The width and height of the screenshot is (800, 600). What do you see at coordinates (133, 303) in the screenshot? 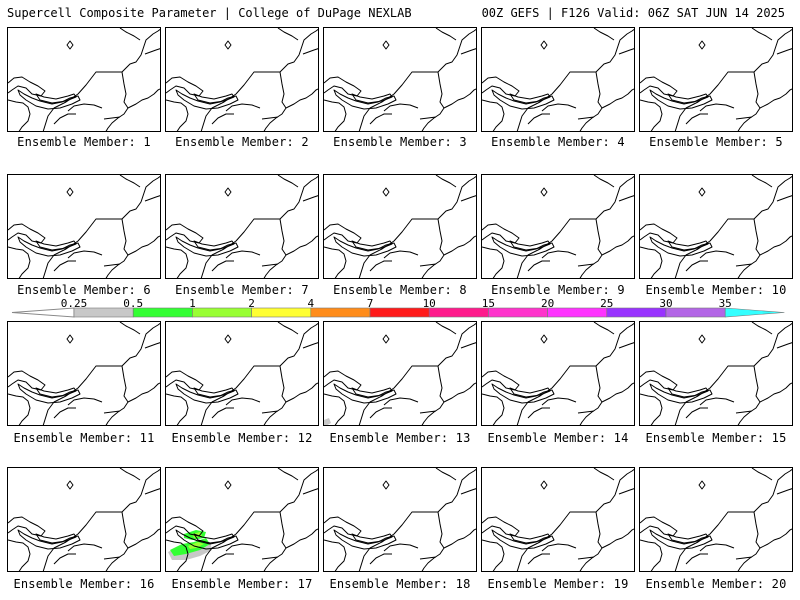
I see `scale-tick-label-1: 0.5` at bounding box center [133, 303].